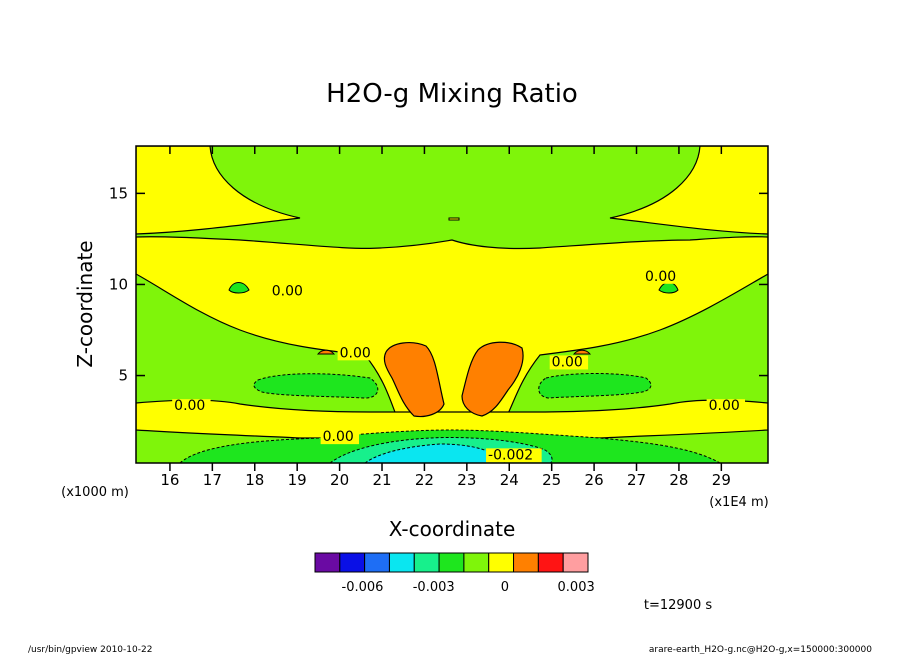 The height and width of the screenshot is (654, 904). What do you see at coordinates (363, 587) in the screenshot?
I see `colorbar-tick-label: -0.006` at bounding box center [363, 587].